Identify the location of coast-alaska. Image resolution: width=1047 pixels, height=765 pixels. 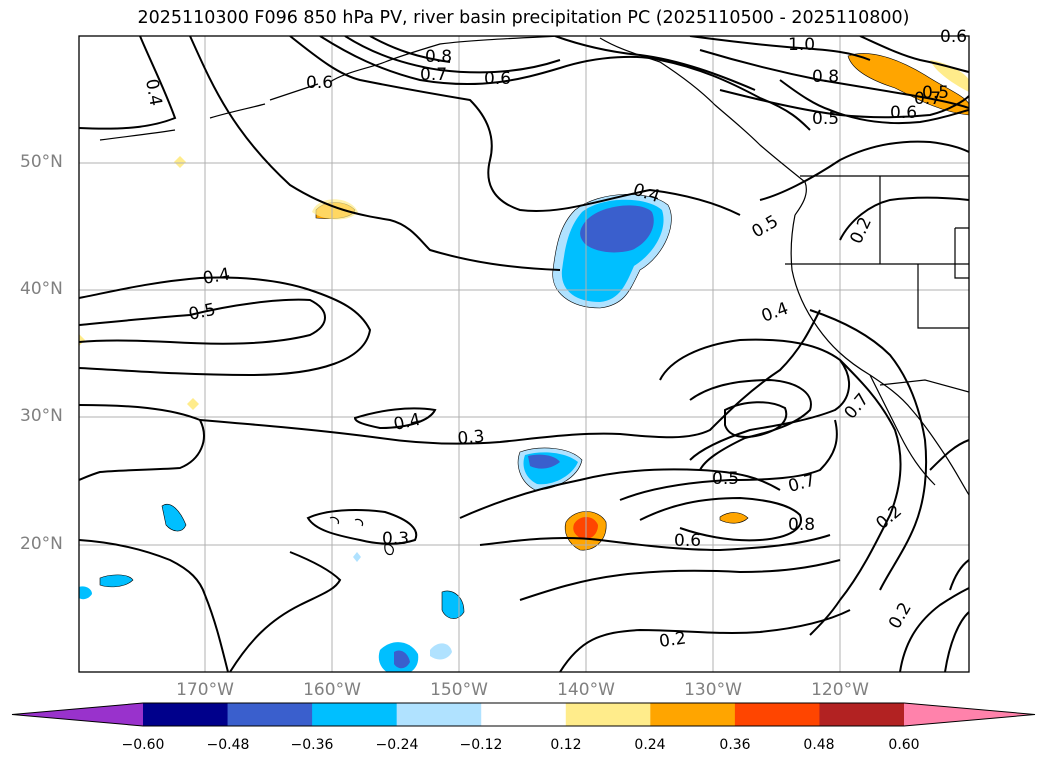
(445, 59).